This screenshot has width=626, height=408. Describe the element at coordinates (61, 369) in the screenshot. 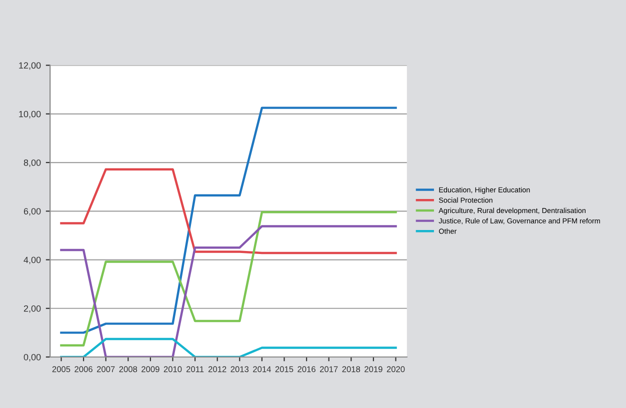

I see `x-tick-label: 2005` at that location.